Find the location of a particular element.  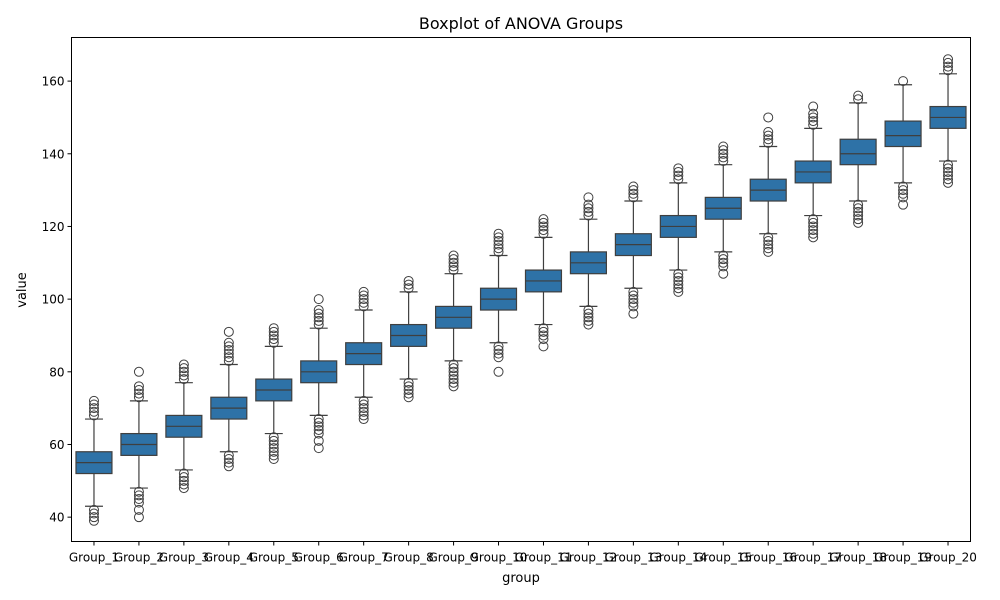

x-tick-label: Group_1 is located at coordinates (94, 558).